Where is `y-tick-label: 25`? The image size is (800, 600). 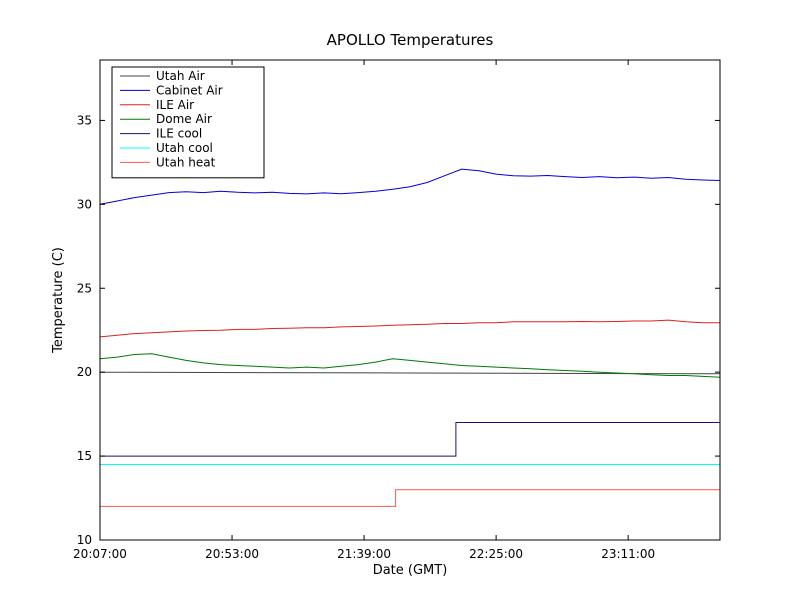 y-tick-label: 25 is located at coordinates (84, 288).